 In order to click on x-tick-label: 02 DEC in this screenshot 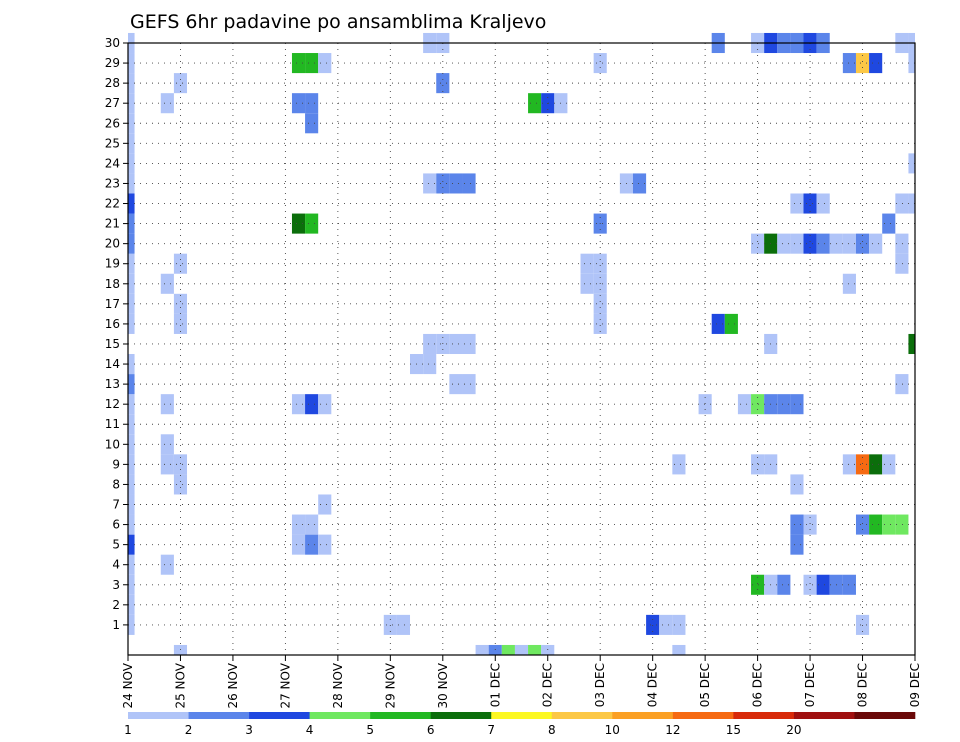, I will do `click(548, 685)`.